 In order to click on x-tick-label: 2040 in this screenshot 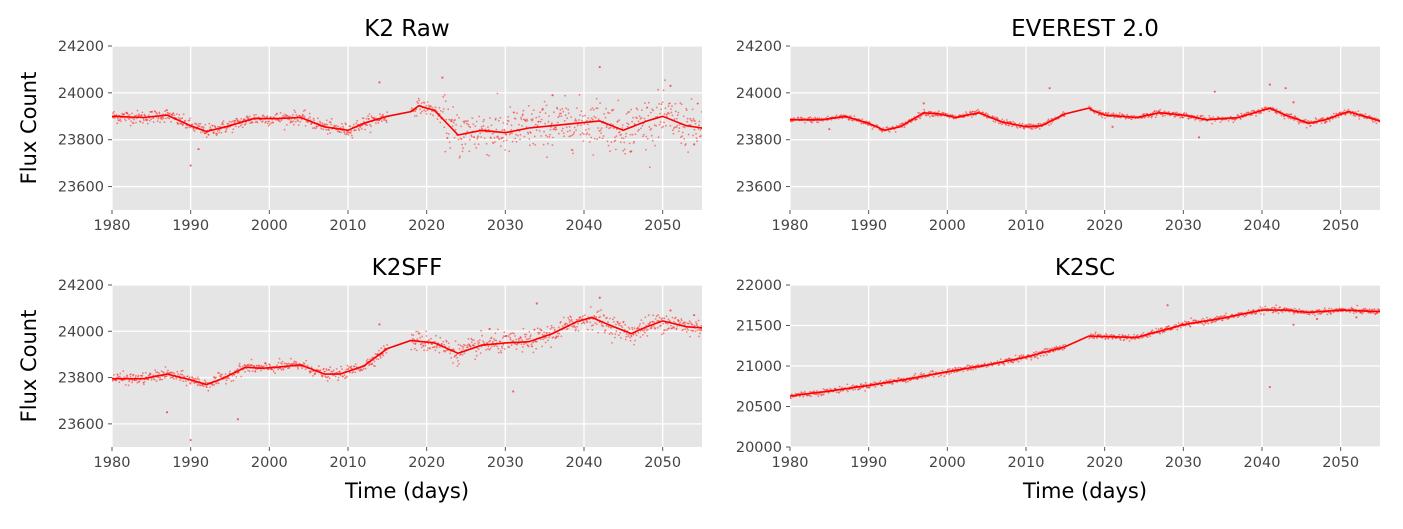, I will do `click(584, 226)`.